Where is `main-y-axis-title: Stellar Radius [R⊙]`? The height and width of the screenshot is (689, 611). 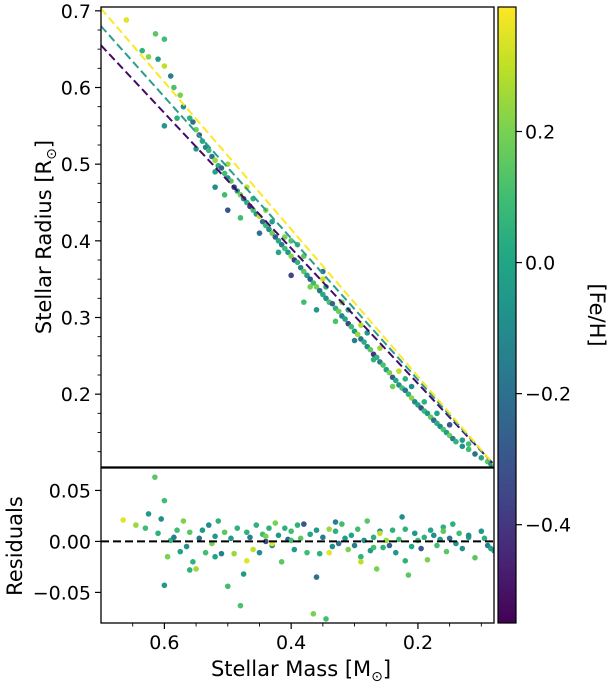 main-y-axis-title: Stellar Radius [R⊙] is located at coordinates (46, 237).